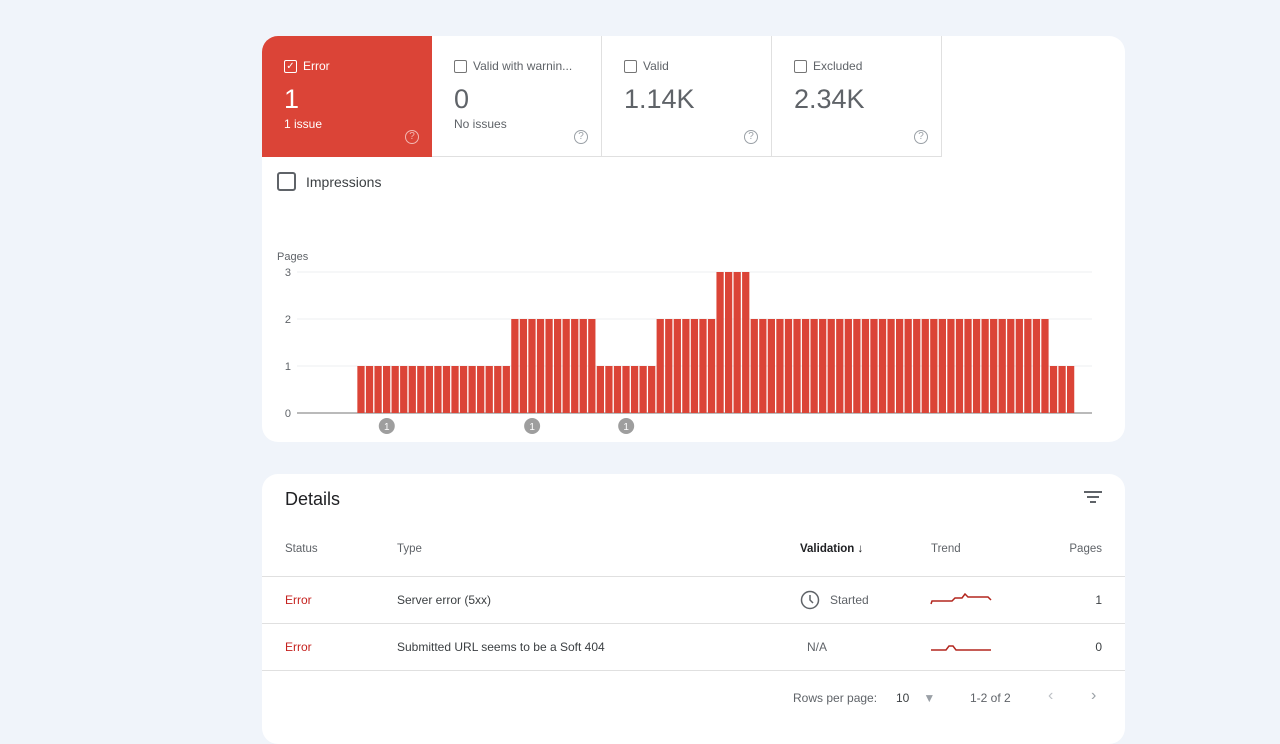  Describe the element at coordinates (1093, 497) in the screenshot. I see `filter-icon` at that location.